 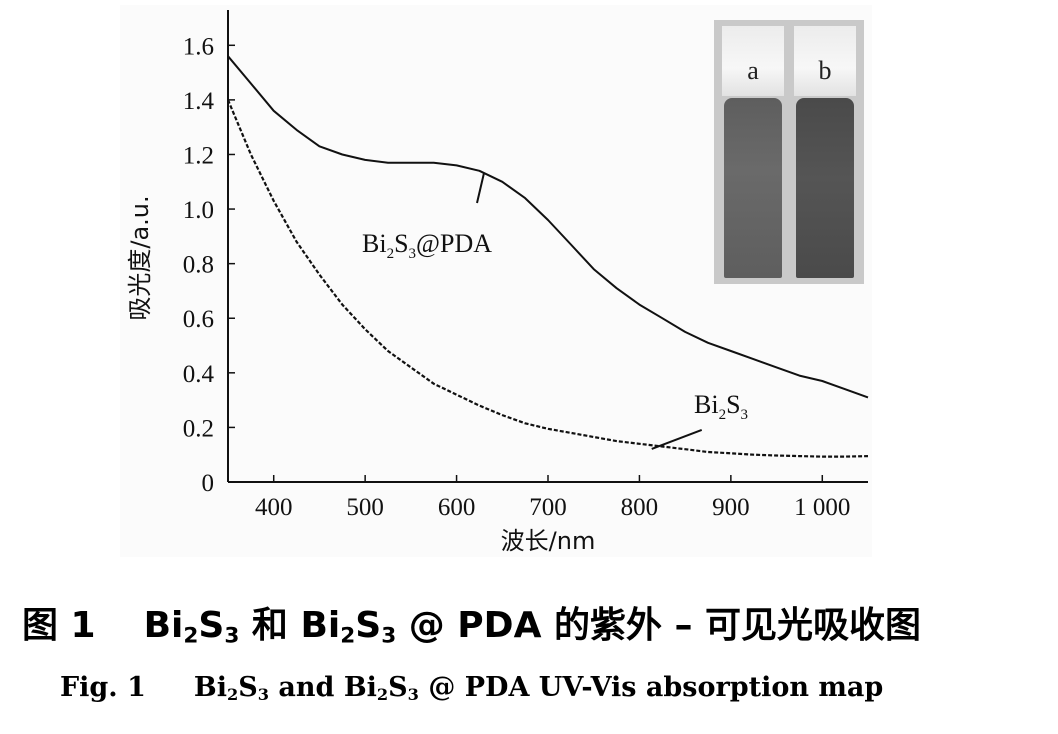 What do you see at coordinates (270, 625) in the screenshot?
I see `caption-cn-and: 和` at bounding box center [270, 625].